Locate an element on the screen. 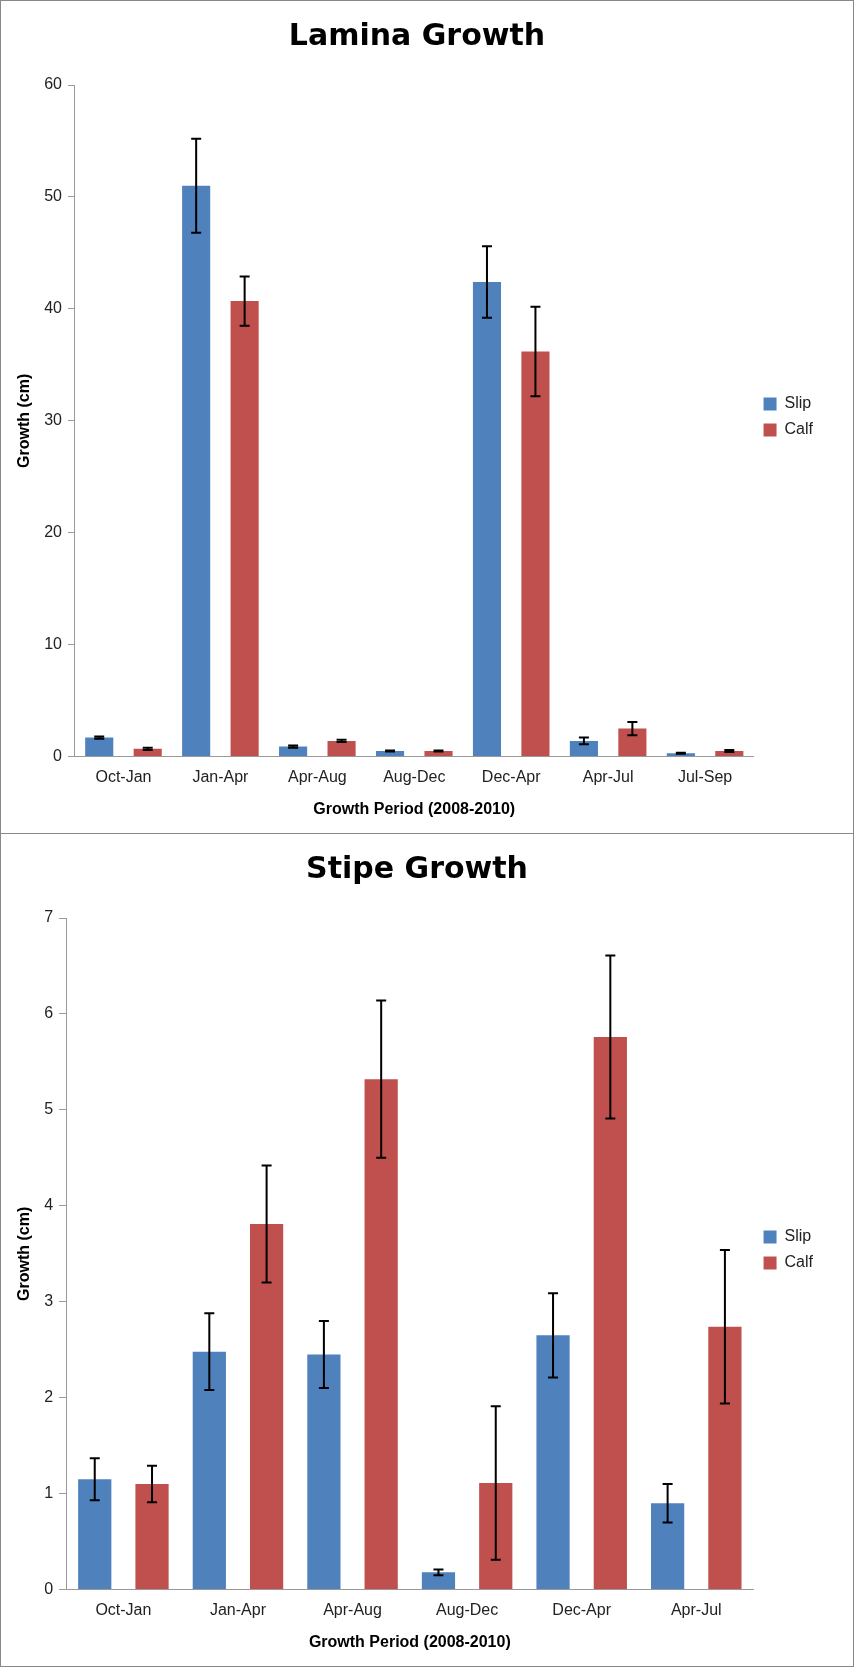  y-tick-label: 10 is located at coordinates (53, 644).